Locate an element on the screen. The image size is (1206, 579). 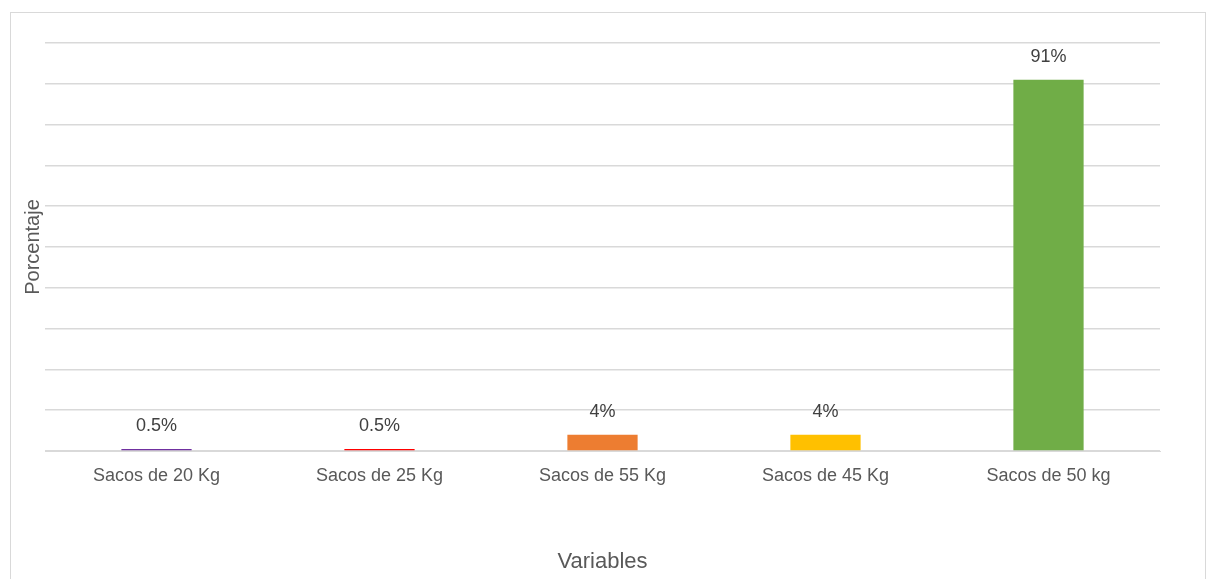
x-tick-label: Sacos de 50 kg is located at coordinates (1048, 474).